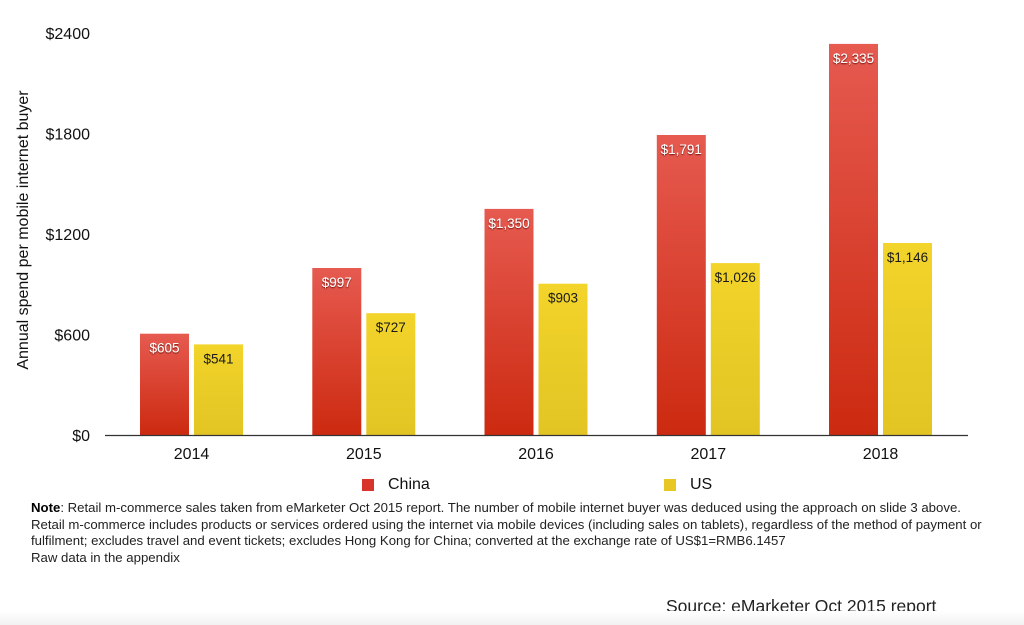  I want to click on y-tick-label: $1200, so click(68, 235).